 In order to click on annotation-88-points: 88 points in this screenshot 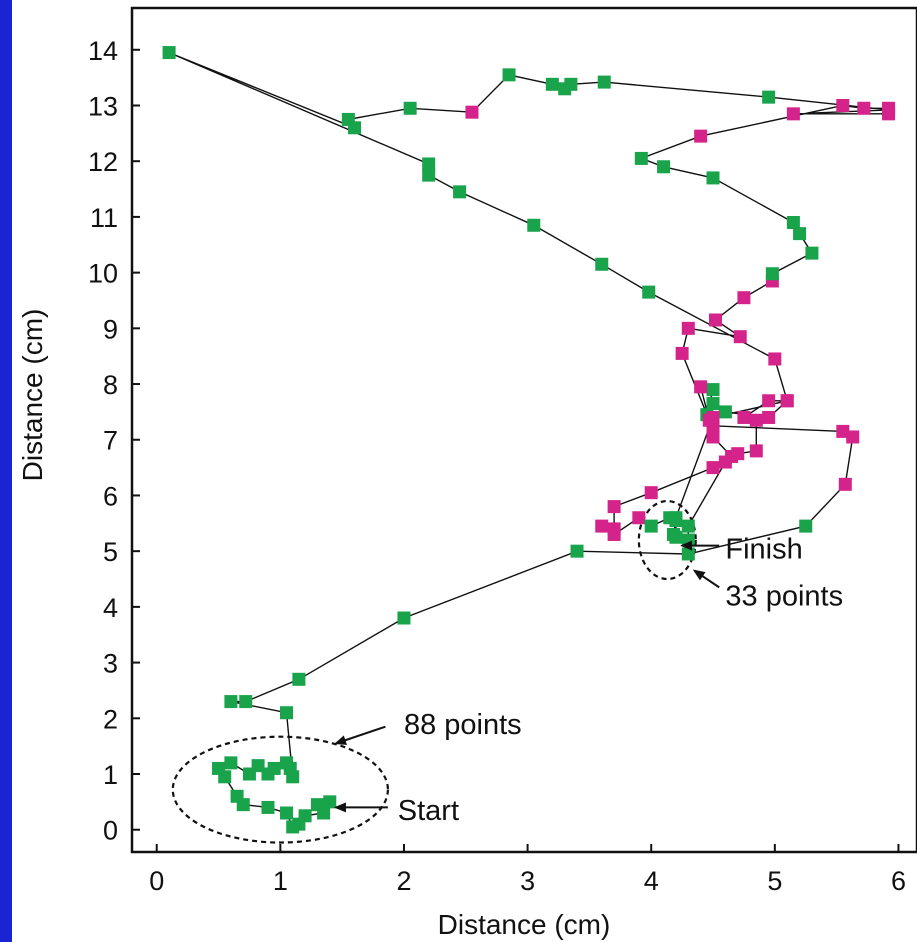, I will do `click(463, 725)`.